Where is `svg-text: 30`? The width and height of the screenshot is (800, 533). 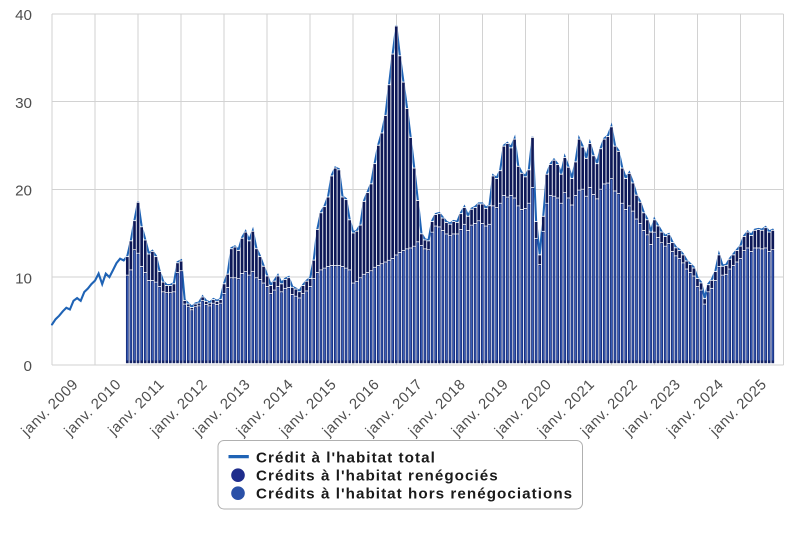 svg-text: 30 is located at coordinates (23, 103).